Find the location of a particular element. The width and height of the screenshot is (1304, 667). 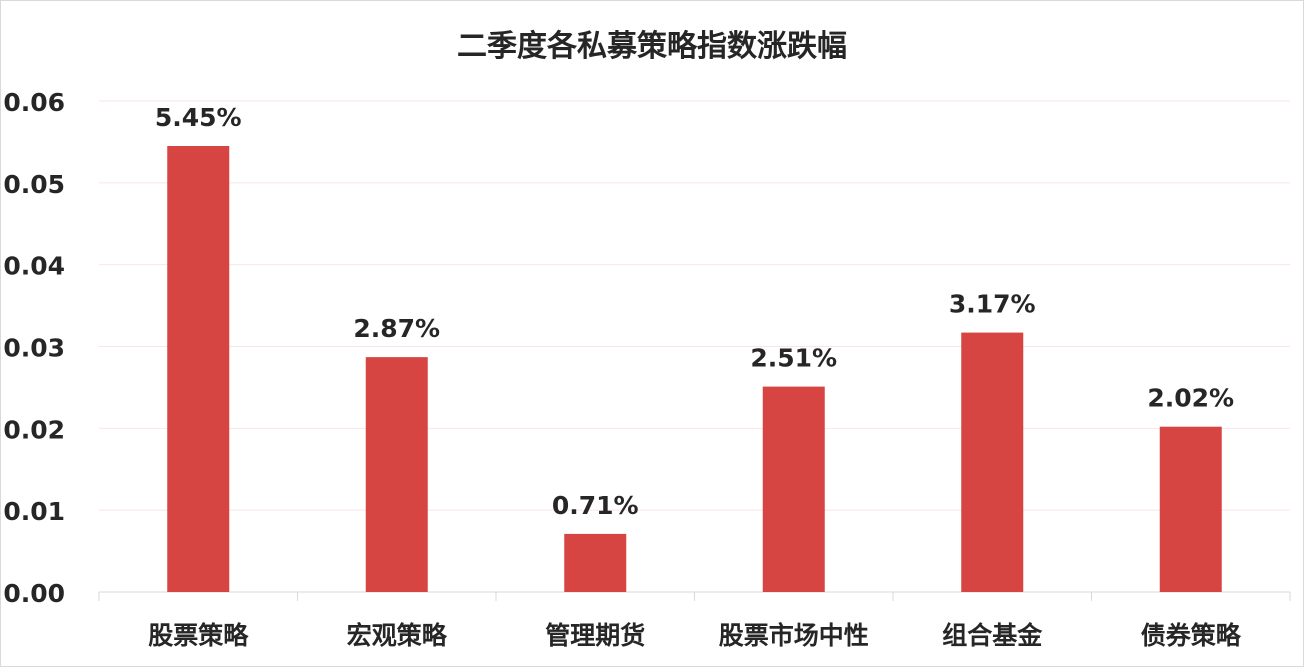

y-tick-label: 0.03 is located at coordinates (34, 348).